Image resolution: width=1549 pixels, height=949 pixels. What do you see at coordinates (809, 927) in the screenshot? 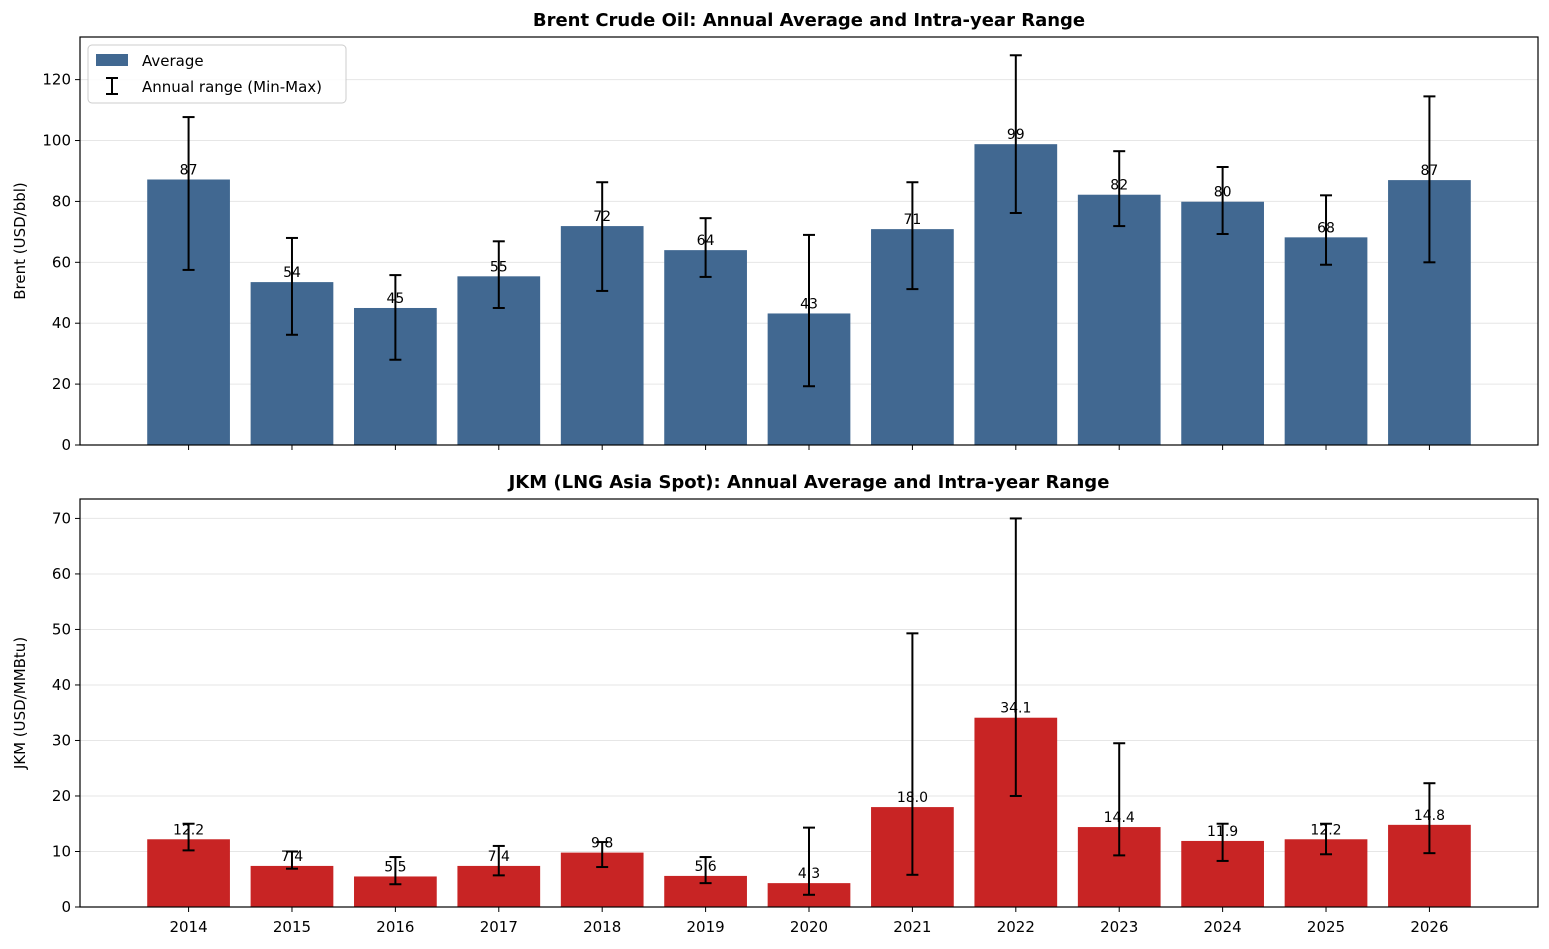
I see `x-tick-label: 2020` at bounding box center [809, 927].